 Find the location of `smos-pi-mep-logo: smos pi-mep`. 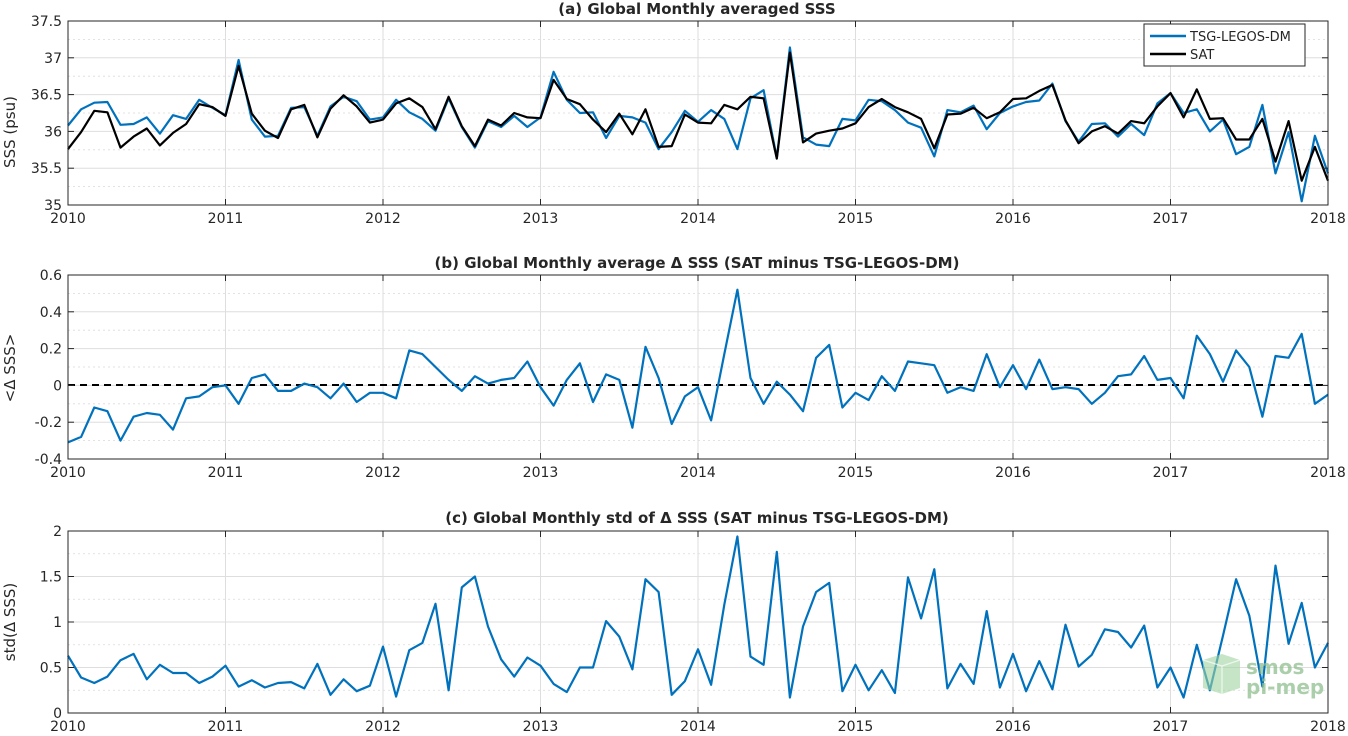

smos-pi-mep-logo: smos pi-mep is located at coordinates (1263, 676).